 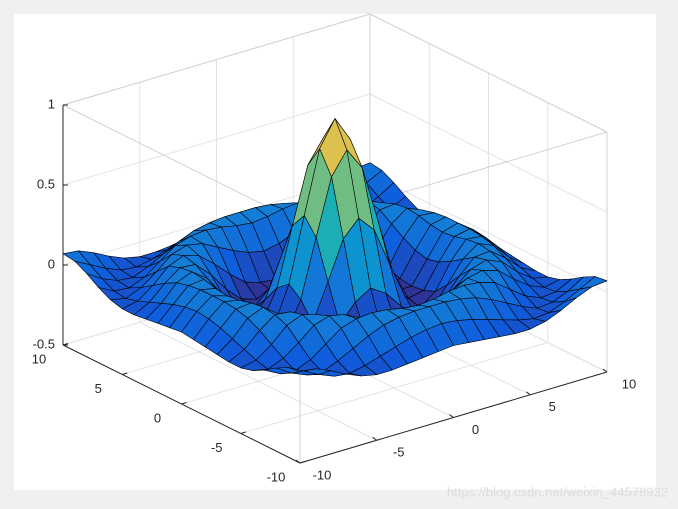 I want to click on x-tick-label: -10, so click(x=322, y=474).